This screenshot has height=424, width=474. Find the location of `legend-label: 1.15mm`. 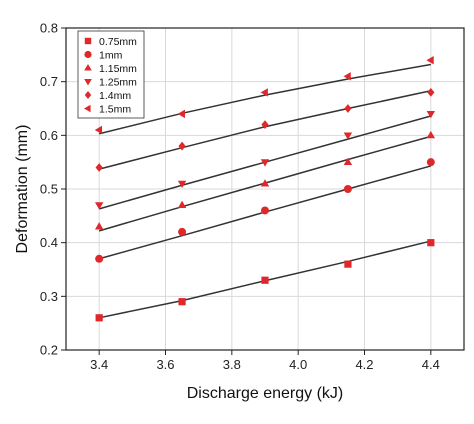

legend-label: 1.15mm is located at coordinates (118, 69).